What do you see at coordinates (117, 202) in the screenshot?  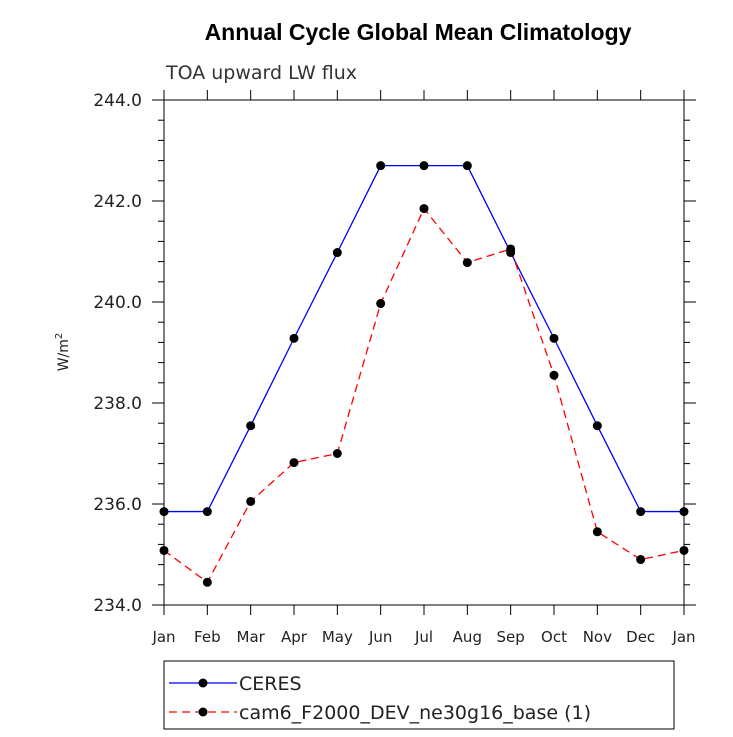 I see `y-tick-label: 242.0` at bounding box center [117, 202].